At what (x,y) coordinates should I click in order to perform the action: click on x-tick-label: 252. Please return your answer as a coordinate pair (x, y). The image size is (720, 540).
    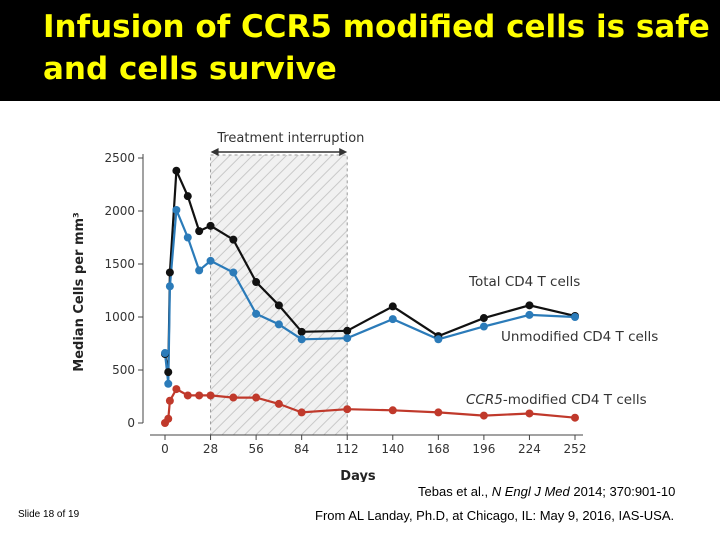
    Looking at the image, I should click on (575, 449).